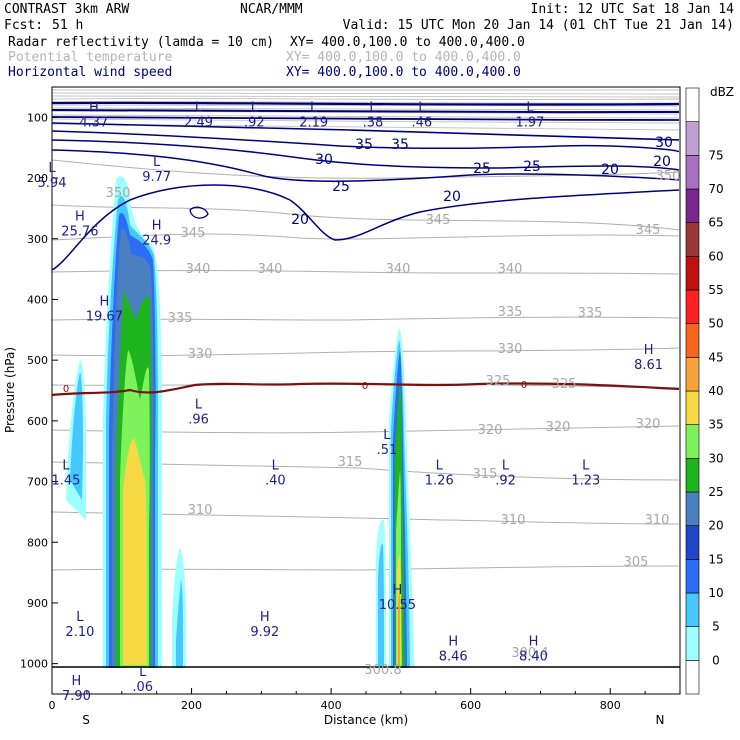  Describe the element at coordinates (37, 421) in the screenshot. I see `y-tick-label: 600` at that location.